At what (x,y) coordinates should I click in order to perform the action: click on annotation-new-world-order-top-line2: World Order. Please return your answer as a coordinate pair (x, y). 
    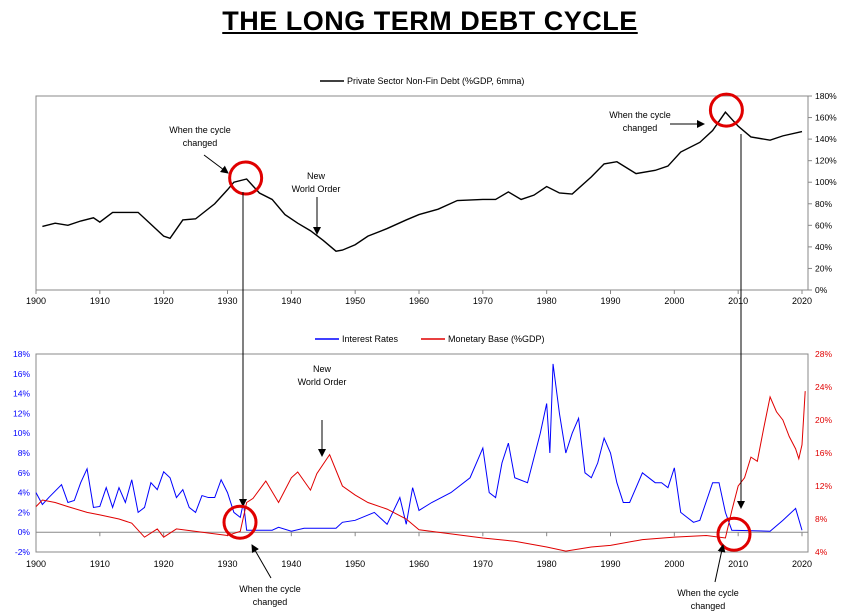
    Looking at the image, I should click on (316, 189).